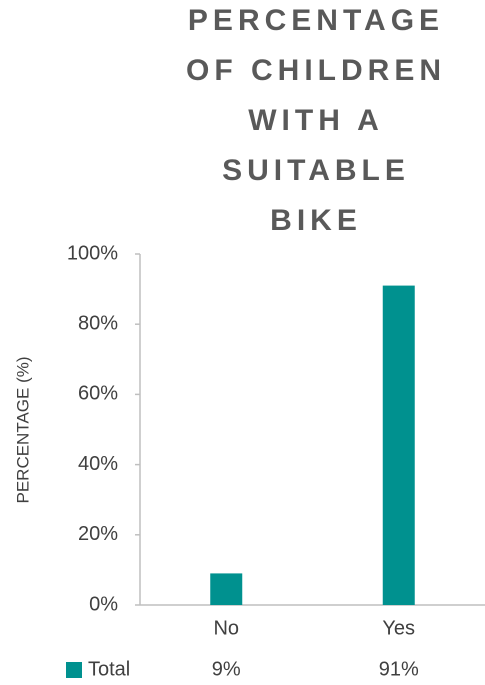 The width and height of the screenshot is (485, 685). I want to click on y-tick-label: 20%, so click(98, 534).